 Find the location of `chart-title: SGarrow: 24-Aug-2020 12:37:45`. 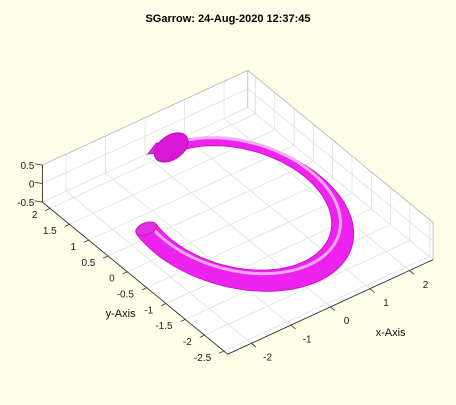

chart-title: SGarrow: 24-Aug-2020 12:37:45 is located at coordinates (227, 19).